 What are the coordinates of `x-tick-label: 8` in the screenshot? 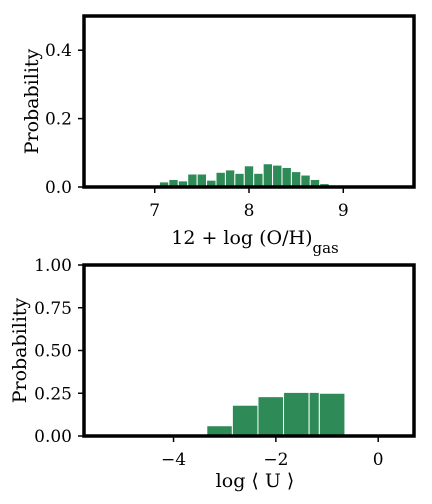 It's located at (249, 211).